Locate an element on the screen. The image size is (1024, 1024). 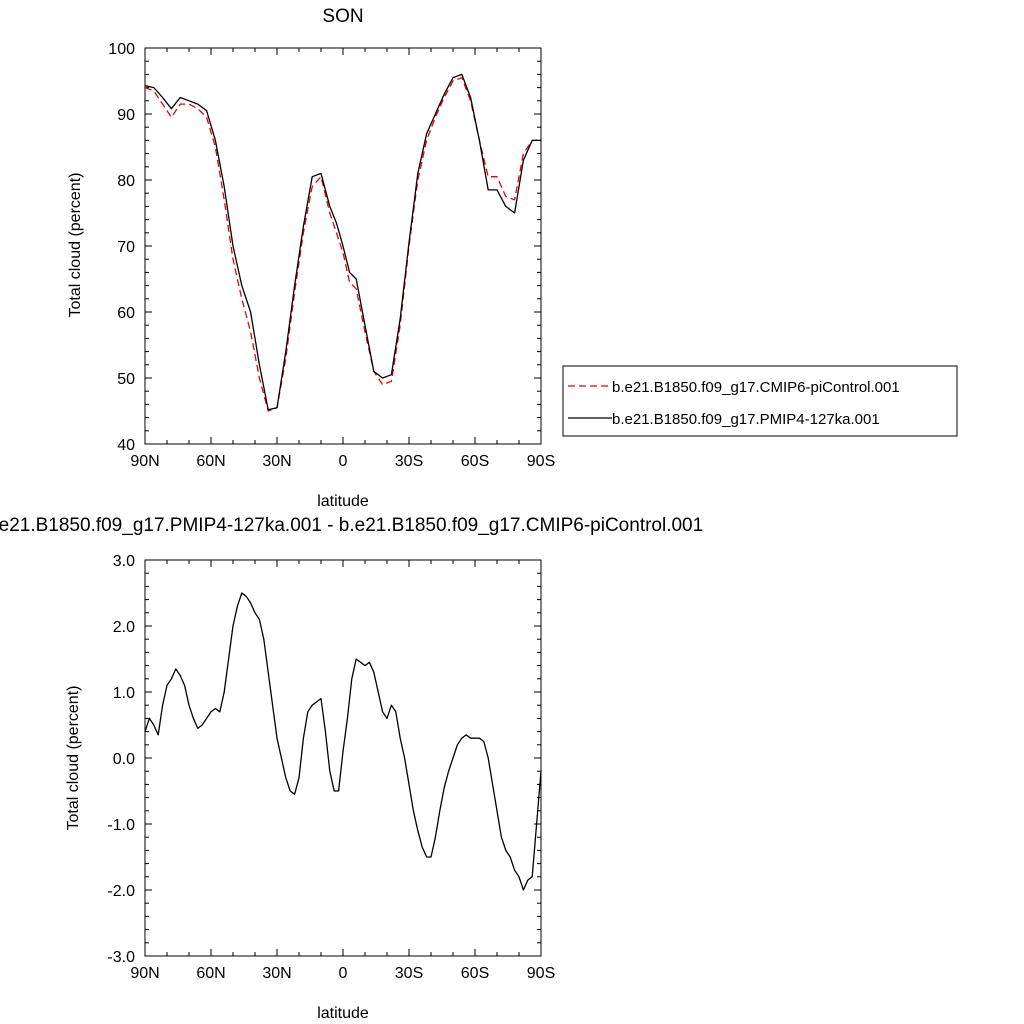
chart1-xtick-label: 30S is located at coordinates (409, 461).